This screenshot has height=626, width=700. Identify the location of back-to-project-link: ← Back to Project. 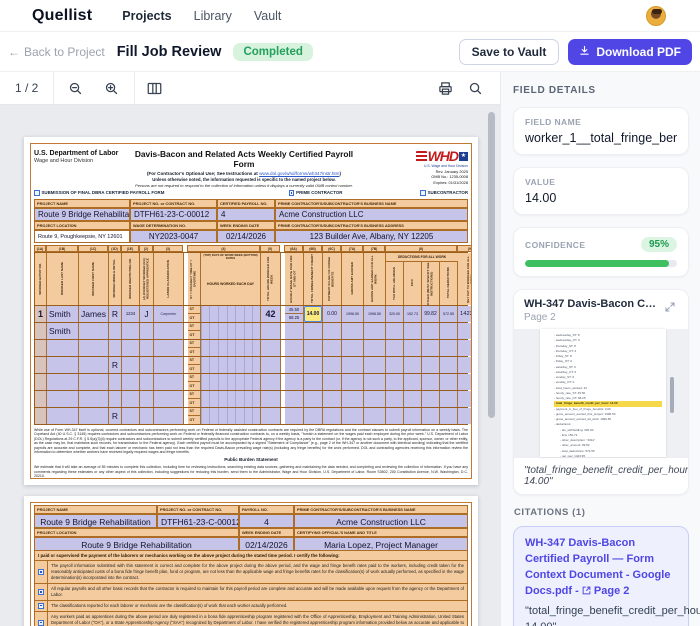
(56, 52).